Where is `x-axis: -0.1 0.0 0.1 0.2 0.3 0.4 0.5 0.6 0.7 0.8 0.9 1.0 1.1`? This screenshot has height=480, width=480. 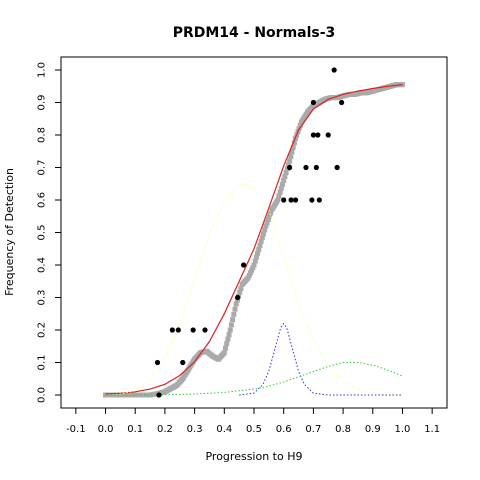
x-axis: -0.1 0.0 0.1 0.2 0.3 0.4 0.5 0.6 0.7 0.8 0.9 1.0 1.1 is located at coordinates (253, 421).